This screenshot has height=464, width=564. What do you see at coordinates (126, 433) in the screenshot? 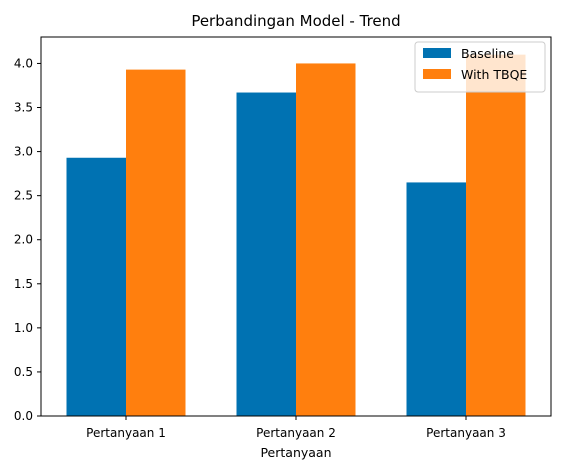
I see `x-tick-label: Pertanyaan 1` at bounding box center [126, 433].